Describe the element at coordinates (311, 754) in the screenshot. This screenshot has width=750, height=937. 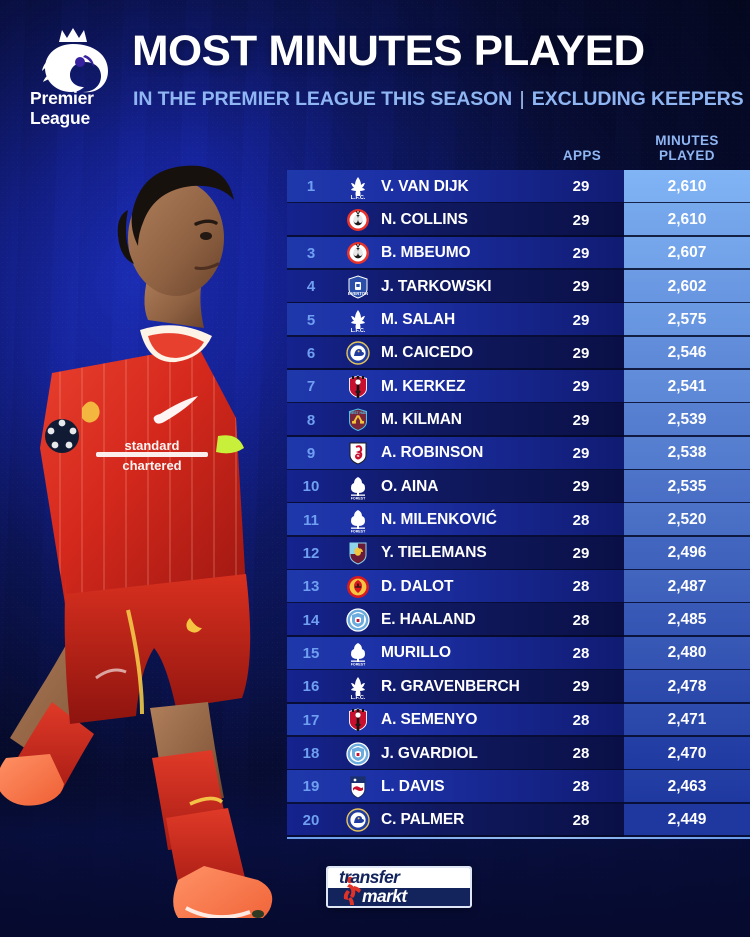
I see `row-rank: 18` at that location.